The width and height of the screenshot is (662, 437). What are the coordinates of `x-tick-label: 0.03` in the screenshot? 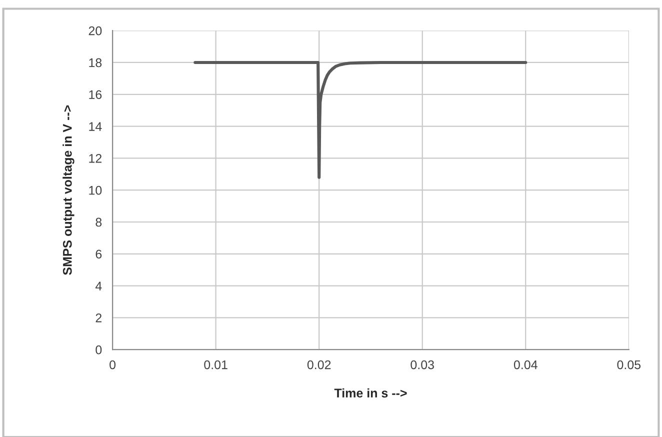 It's located at (422, 365).